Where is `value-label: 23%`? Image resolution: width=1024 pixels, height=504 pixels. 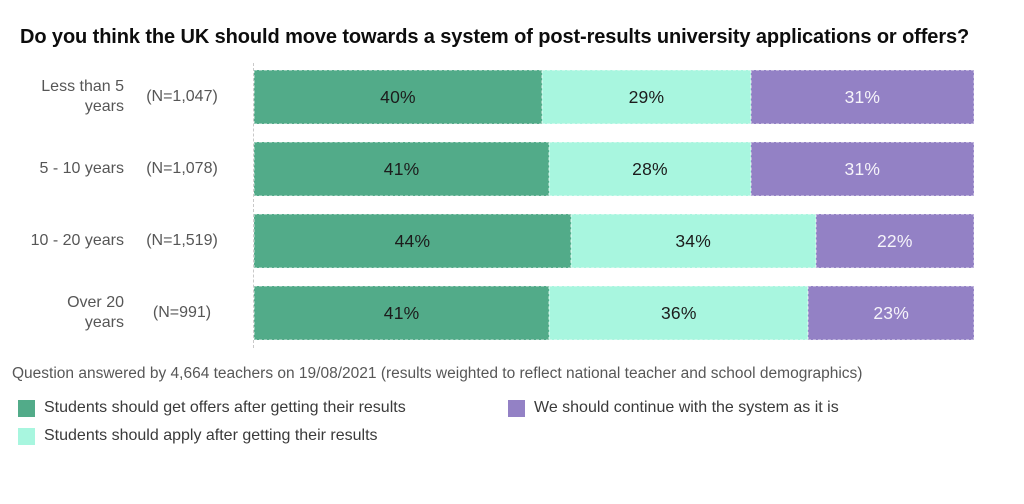
value-label: 23% is located at coordinates (891, 312).